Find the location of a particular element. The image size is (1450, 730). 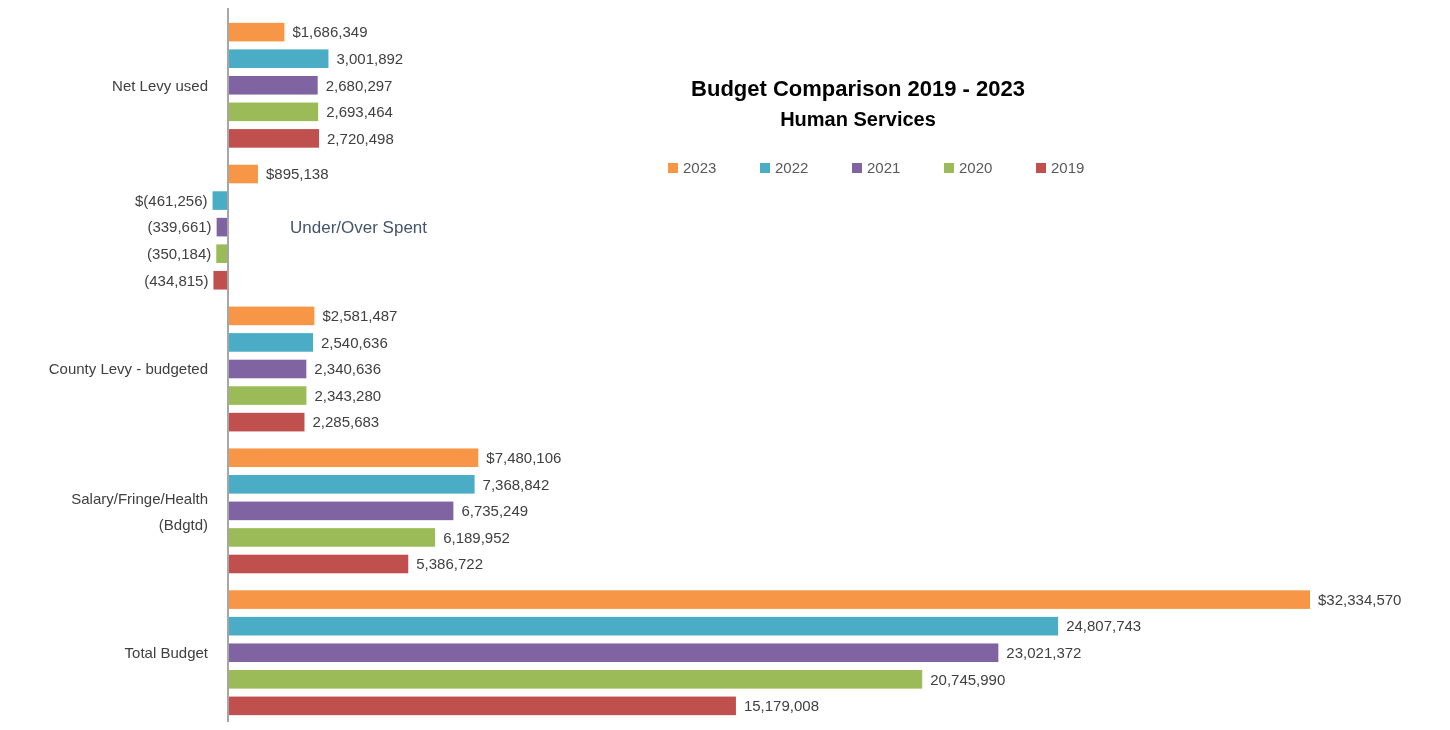

data-label: $7,480,106 is located at coordinates (524, 457).